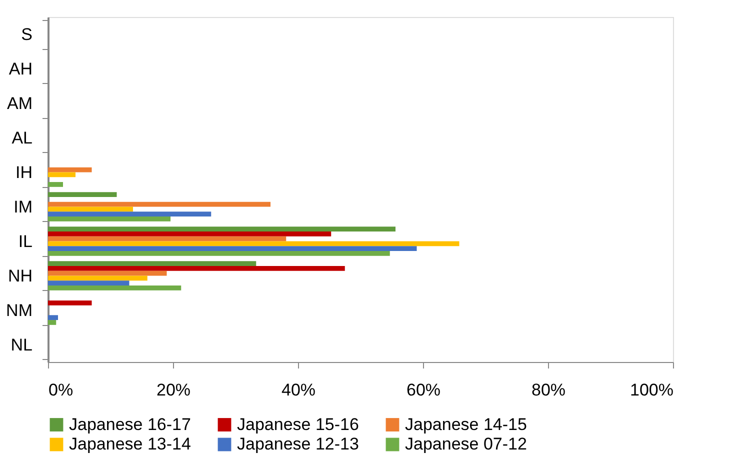 The image size is (729, 458). What do you see at coordinates (466, 444) in the screenshot?
I see `legend-label: Japanese 07-12` at bounding box center [466, 444].